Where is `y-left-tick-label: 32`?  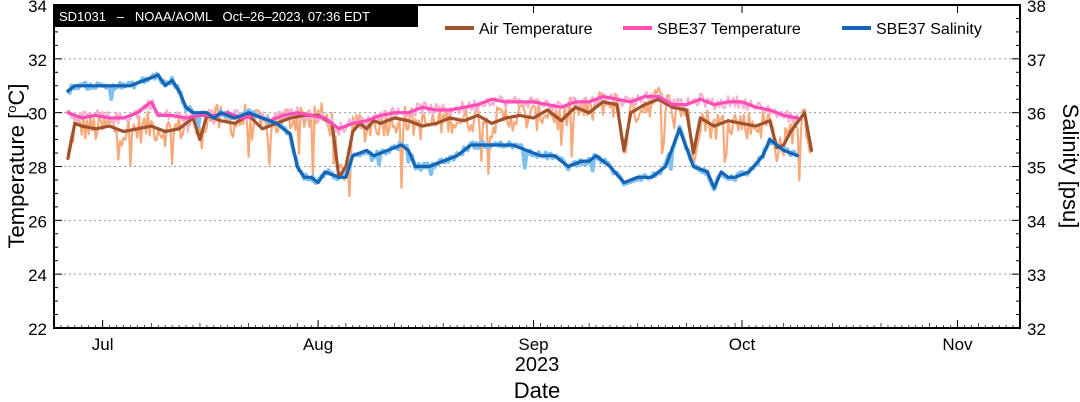 y-left-tick-label: 32 is located at coordinates (37, 60).